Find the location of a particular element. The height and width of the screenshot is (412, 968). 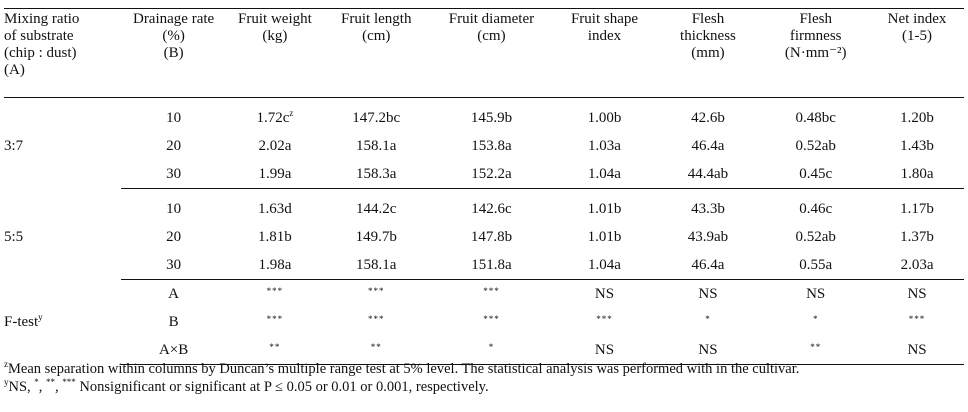

cell-value: A×B is located at coordinates (173, 350).